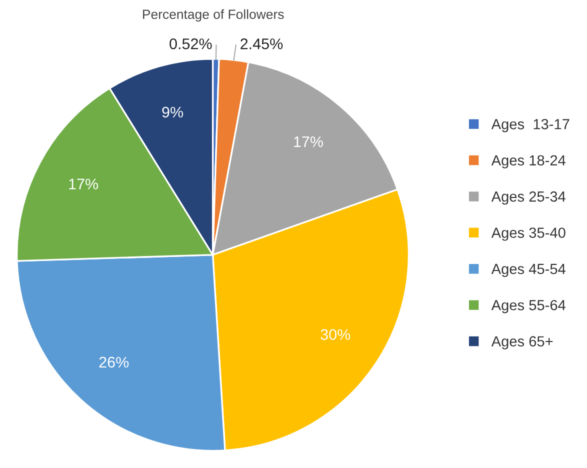  I want to click on legend-label: Ages 45-54, so click(528, 270).